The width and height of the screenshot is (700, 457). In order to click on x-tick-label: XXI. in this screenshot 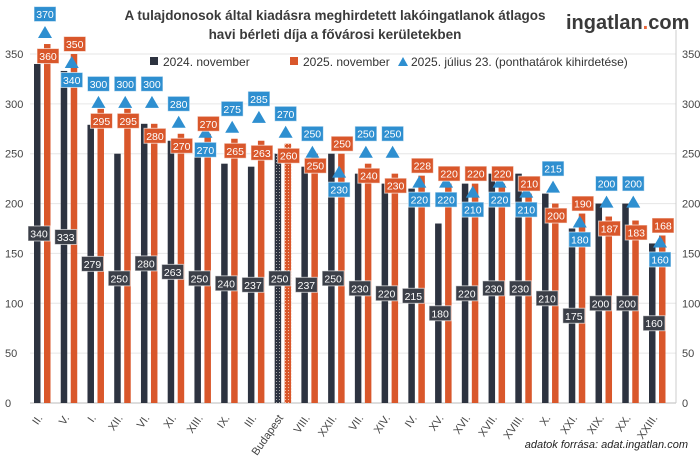, I will do `click(569, 425)`.